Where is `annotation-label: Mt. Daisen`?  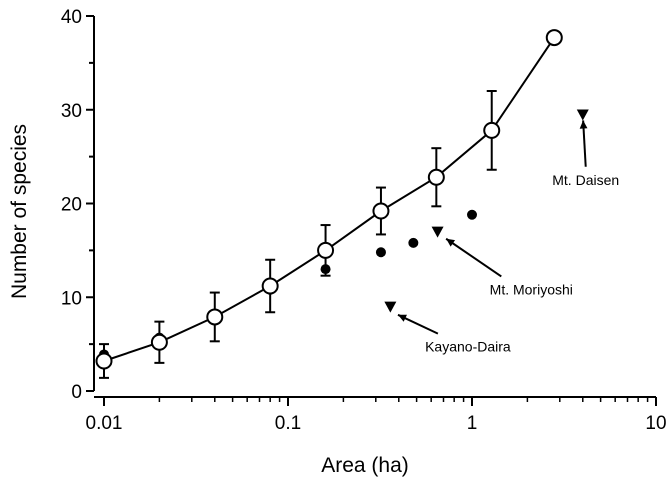
annotation-label: Mt. Daisen is located at coordinates (585, 180).